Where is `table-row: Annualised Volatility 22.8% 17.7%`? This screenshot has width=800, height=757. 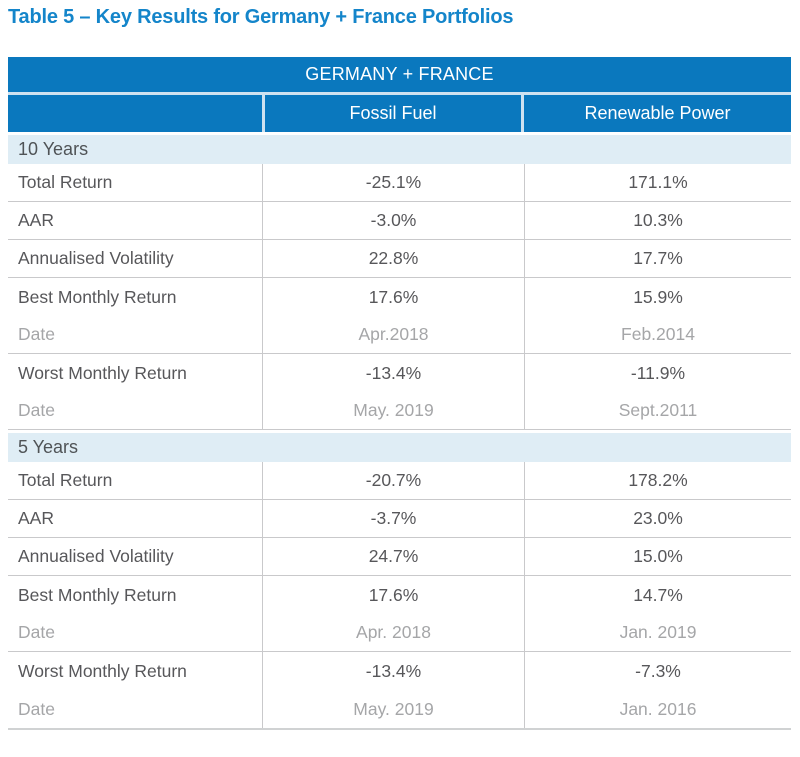 table-row: Annualised Volatility 22.8% 17.7% is located at coordinates (399, 259).